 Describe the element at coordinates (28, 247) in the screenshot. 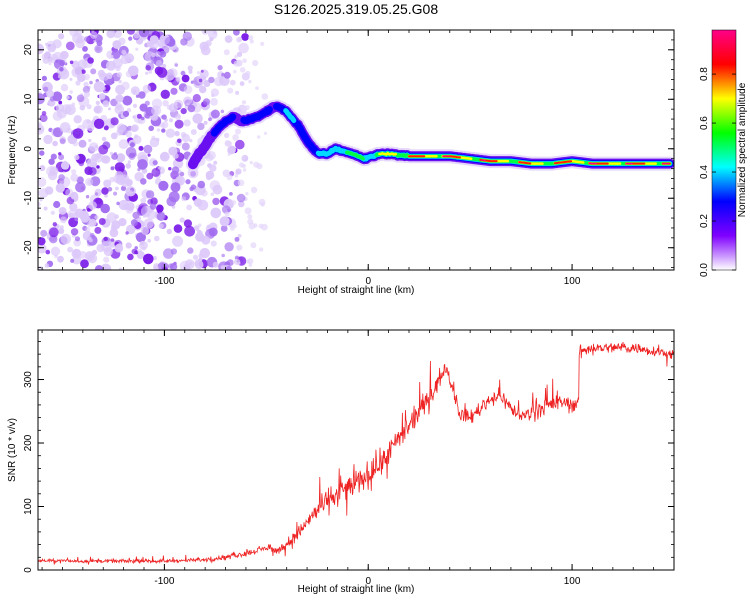

I see `y-tick-label: -20` at that location.